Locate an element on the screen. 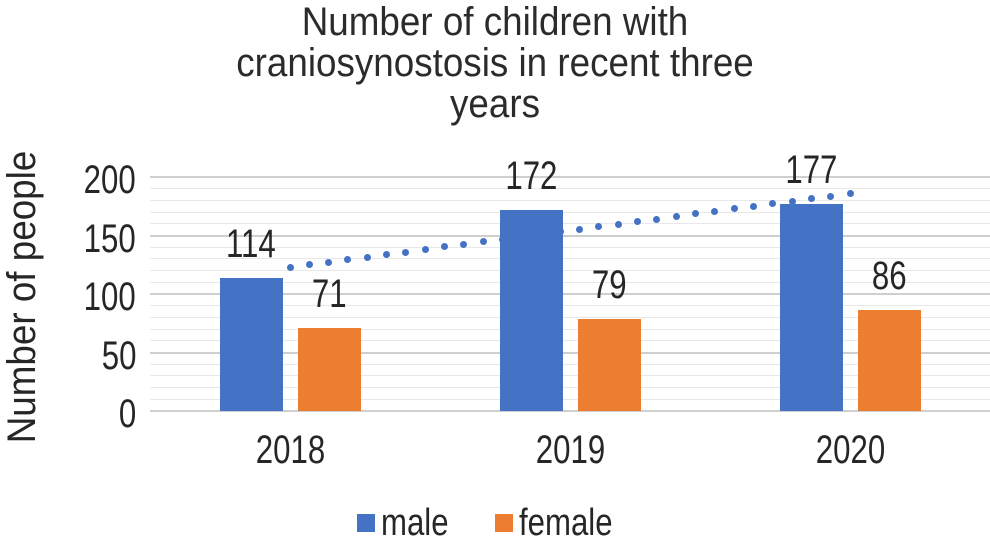 This screenshot has height=541, width=990. y-tick-label: 50 is located at coordinates (118, 355).